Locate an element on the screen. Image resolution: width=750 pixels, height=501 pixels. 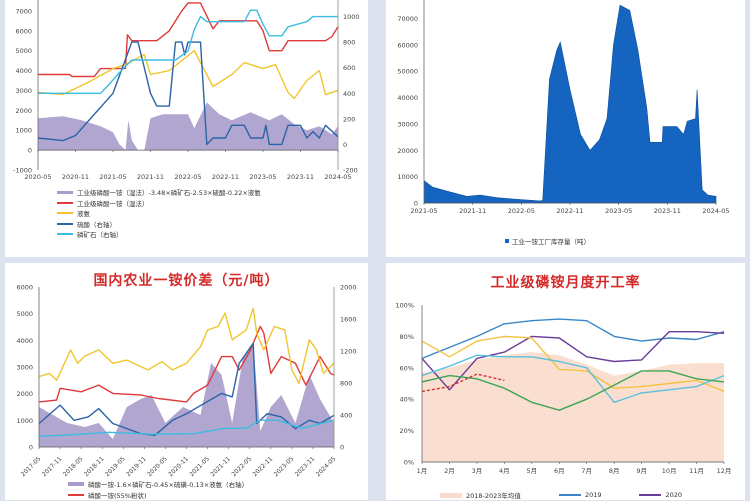
y-tick-label: 10000 is located at coordinates (407, 177).